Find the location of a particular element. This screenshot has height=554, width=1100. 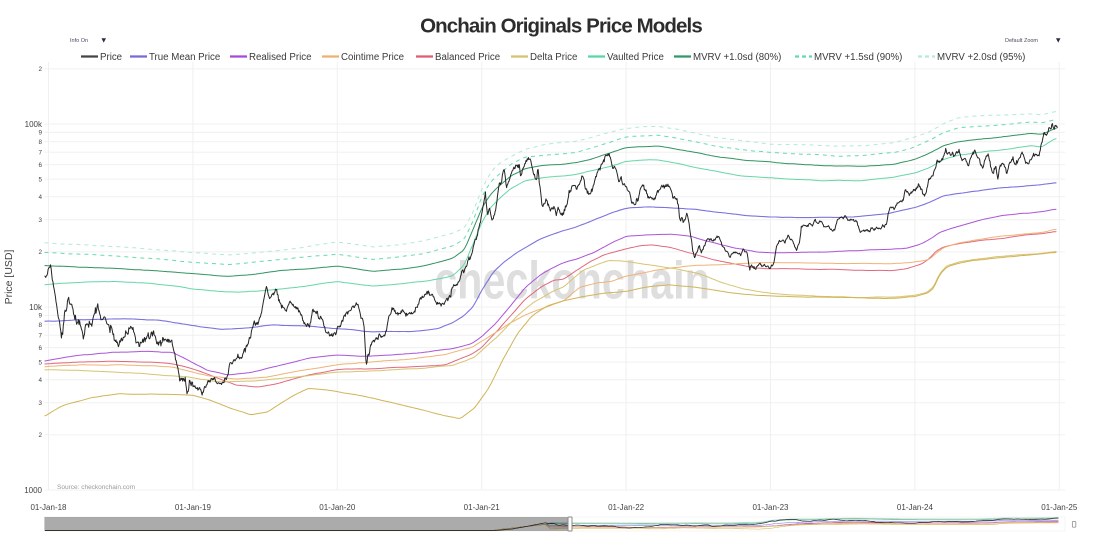

svg-text: MVRV +1.0sd (80%) is located at coordinates (737, 57).